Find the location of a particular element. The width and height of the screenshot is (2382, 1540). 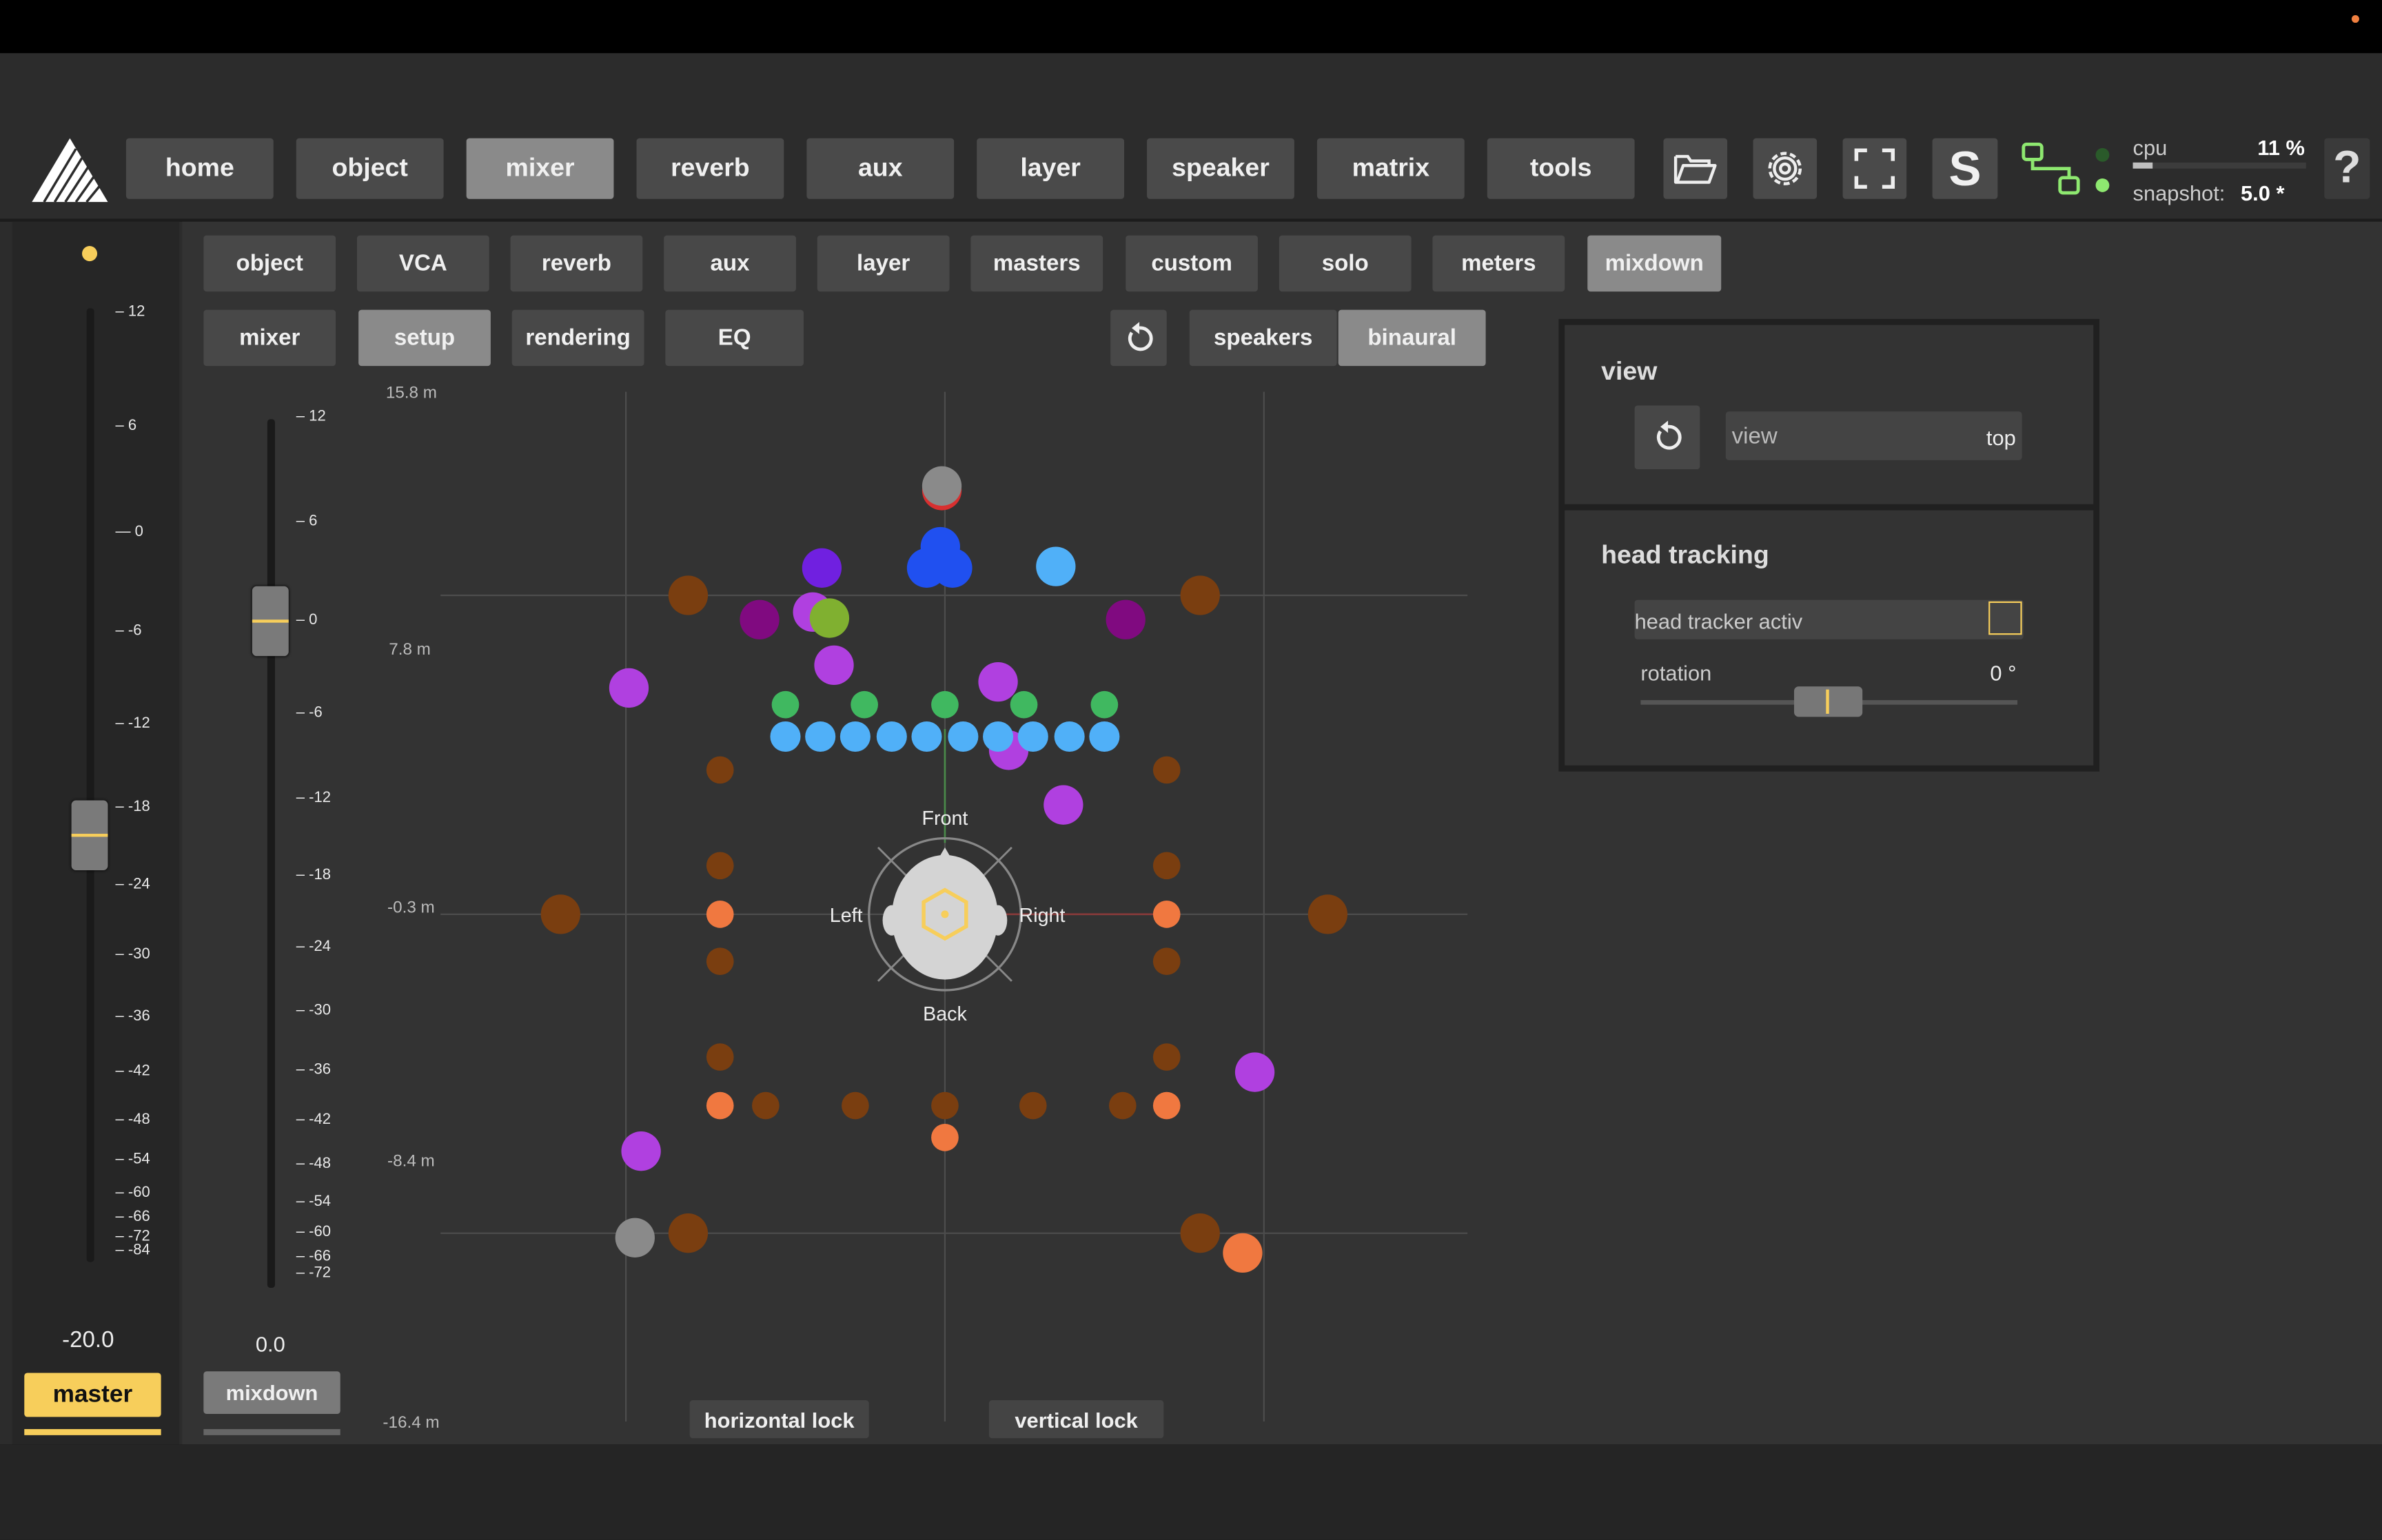

tab-eq: EQ is located at coordinates (734, 338).